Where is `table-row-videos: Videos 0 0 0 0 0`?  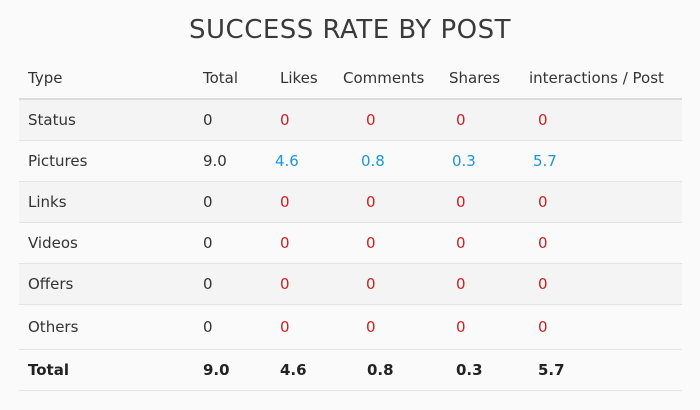 table-row-videos: Videos 0 0 0 0 0 is located at coordinates (350, 243).